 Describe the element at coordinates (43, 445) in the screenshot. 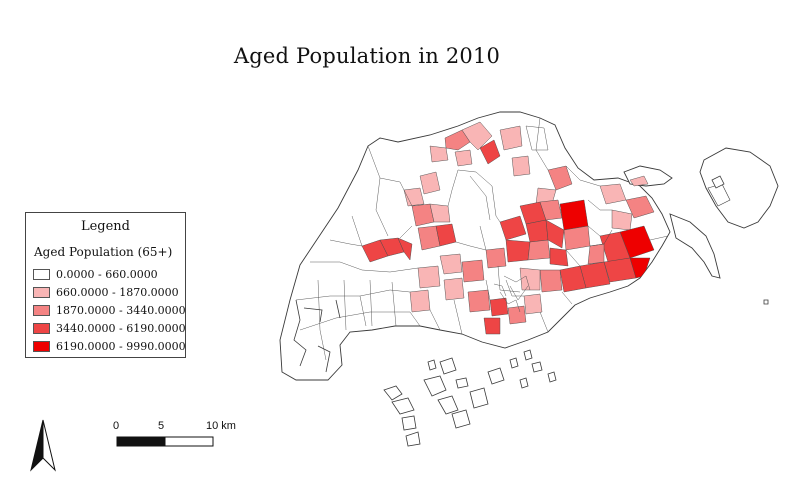

I see `north-arrow-icon` at that location.